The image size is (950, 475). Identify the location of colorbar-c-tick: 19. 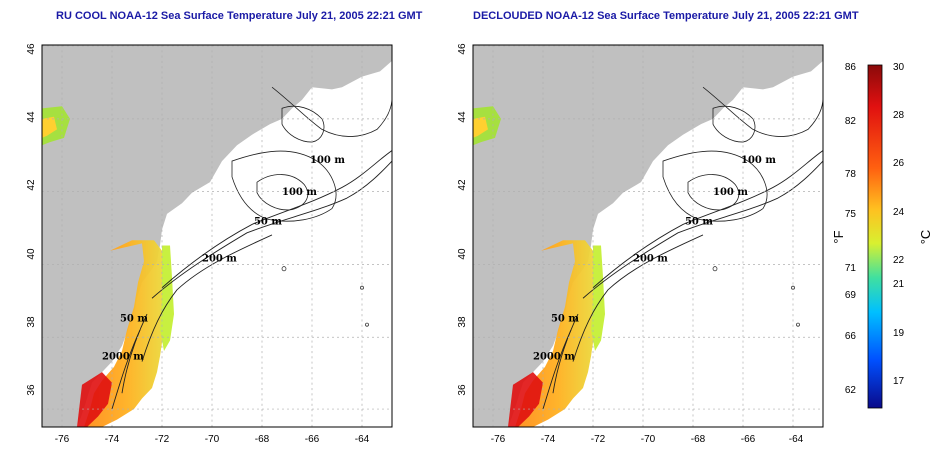
(899, 333).